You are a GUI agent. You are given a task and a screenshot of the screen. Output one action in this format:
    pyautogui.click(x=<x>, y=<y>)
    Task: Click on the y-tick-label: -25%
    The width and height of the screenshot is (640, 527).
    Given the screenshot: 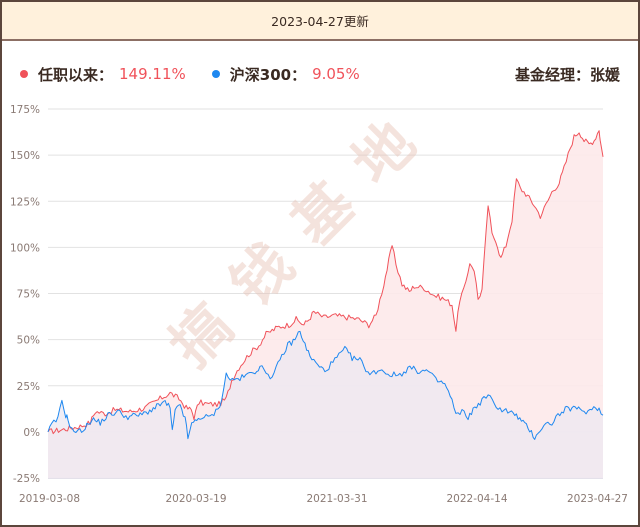 What is the action you would take?
    pyautogui.click(x=26, y=479)
    